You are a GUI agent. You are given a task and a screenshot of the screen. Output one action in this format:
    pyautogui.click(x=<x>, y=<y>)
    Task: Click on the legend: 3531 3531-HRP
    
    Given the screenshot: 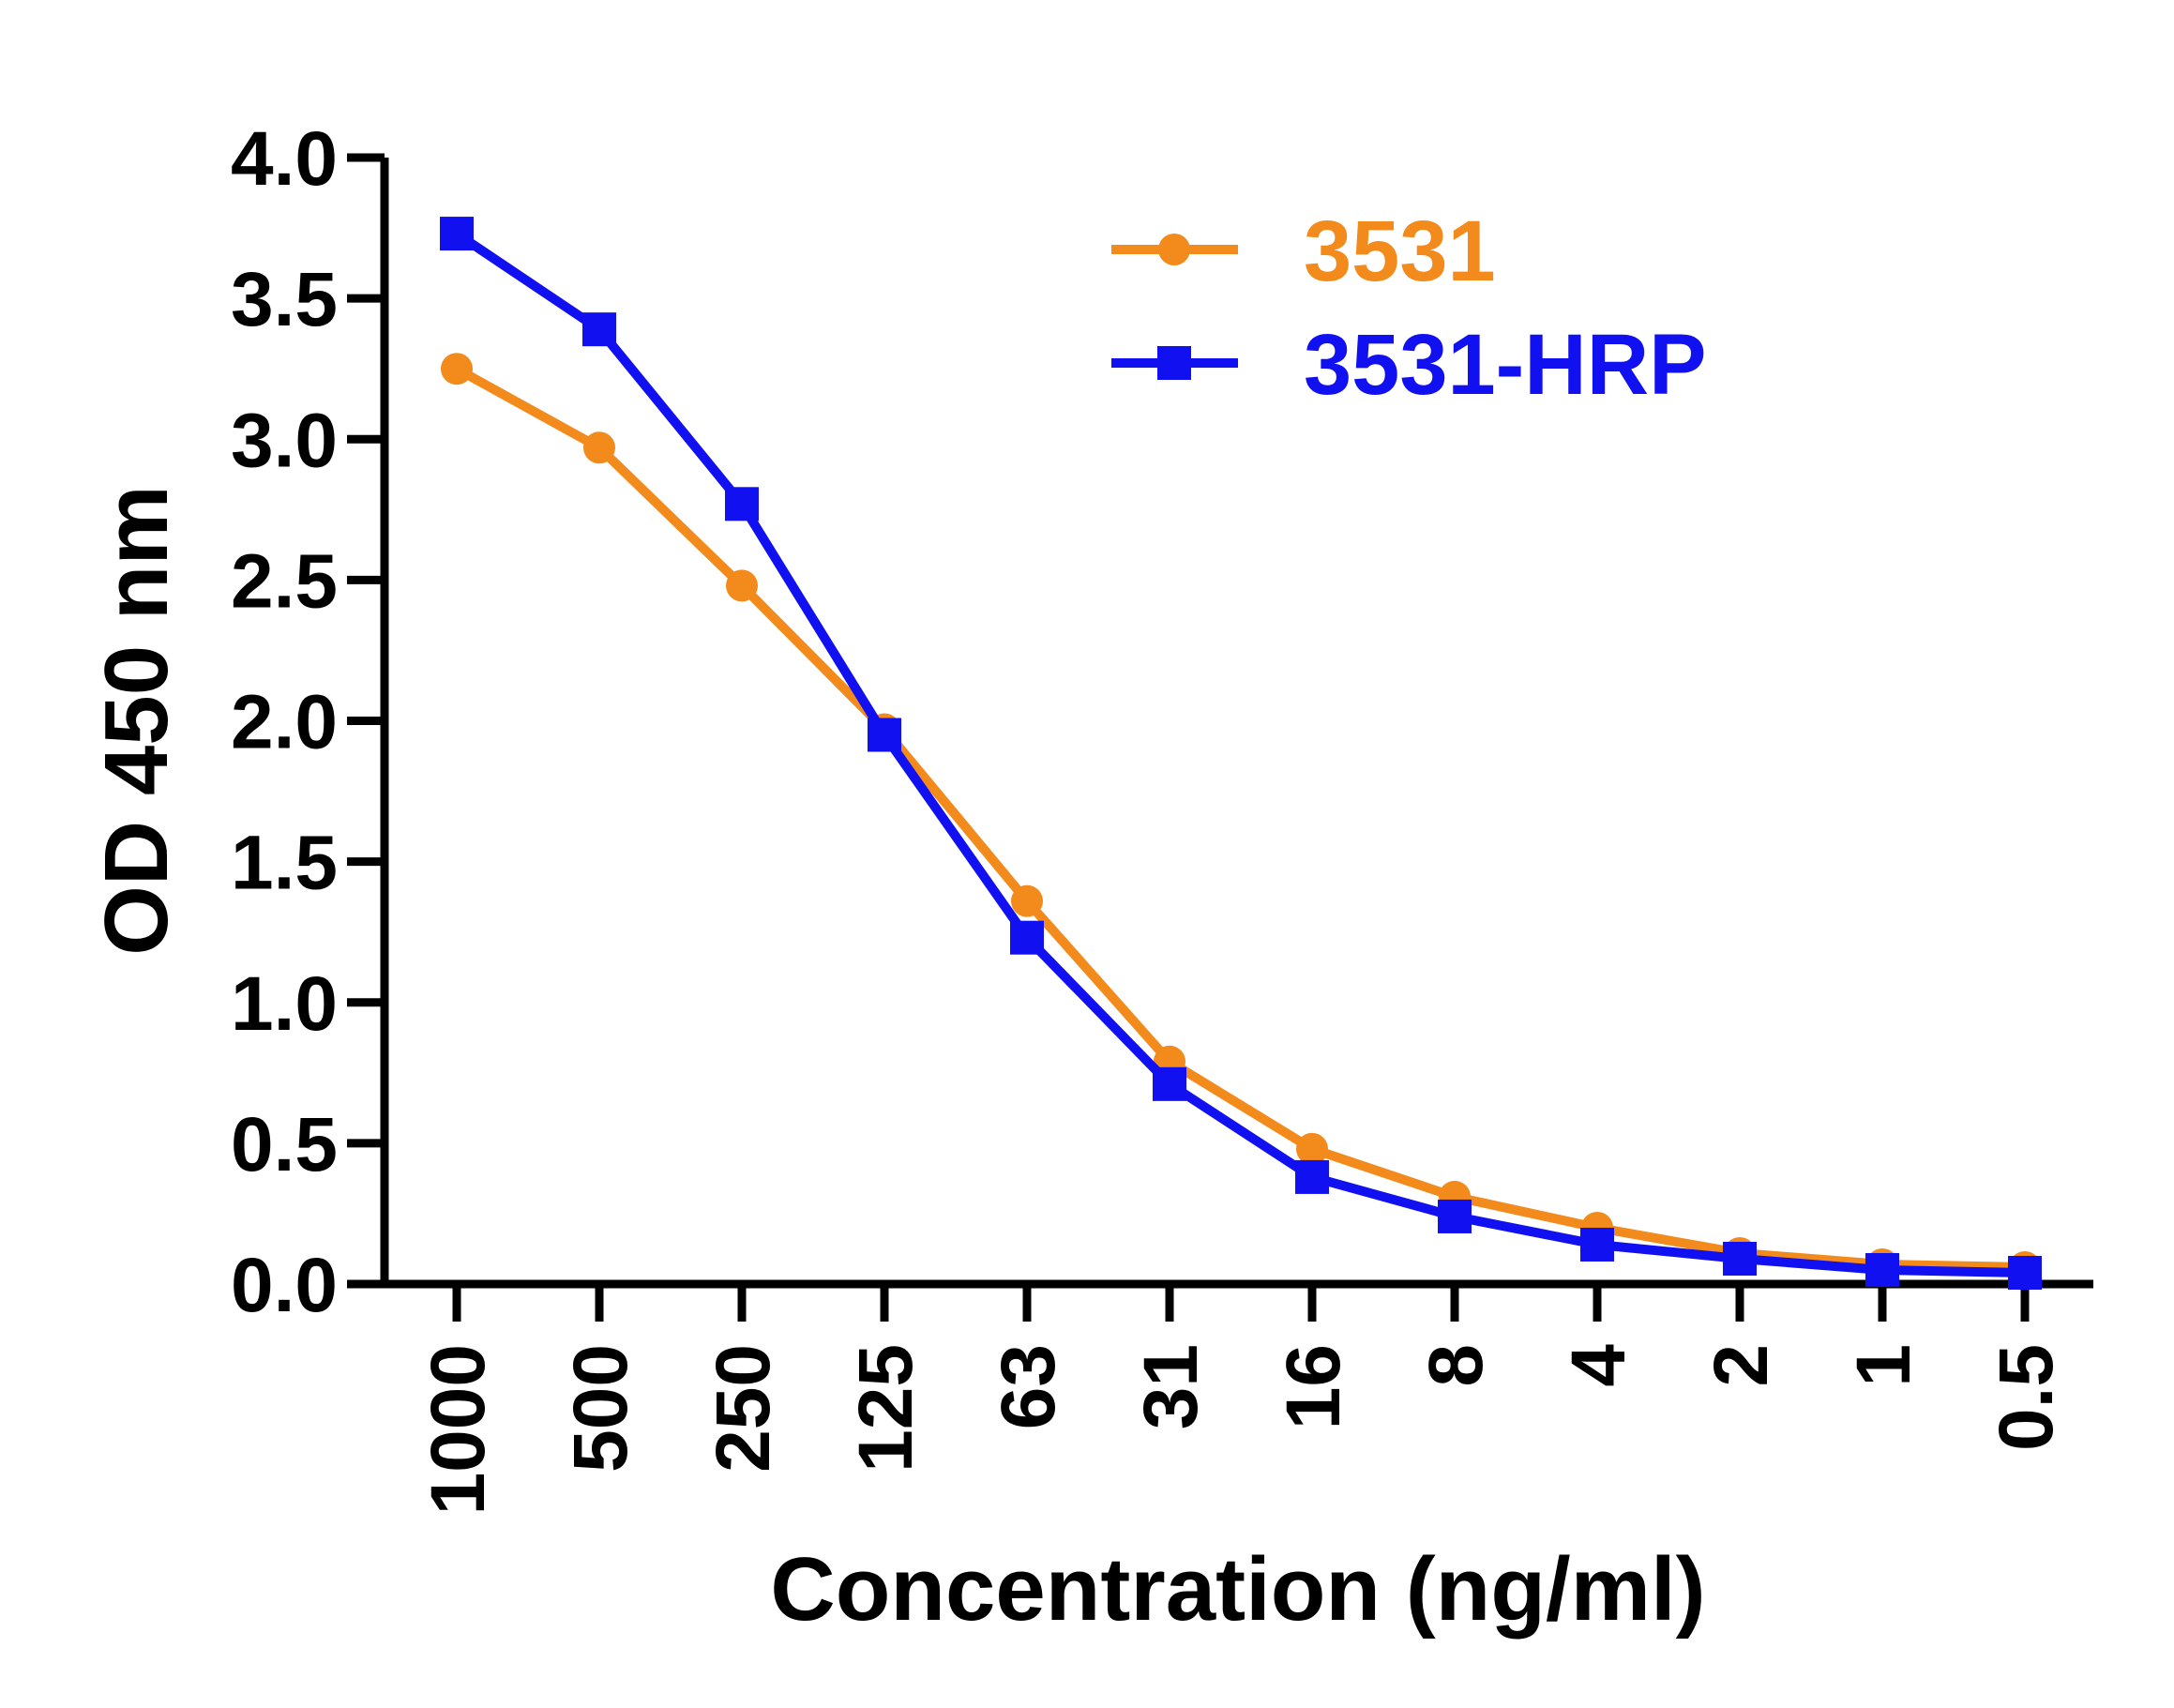 What is the action you would take?
    pyautogui.click(x=1409, y=308)
    